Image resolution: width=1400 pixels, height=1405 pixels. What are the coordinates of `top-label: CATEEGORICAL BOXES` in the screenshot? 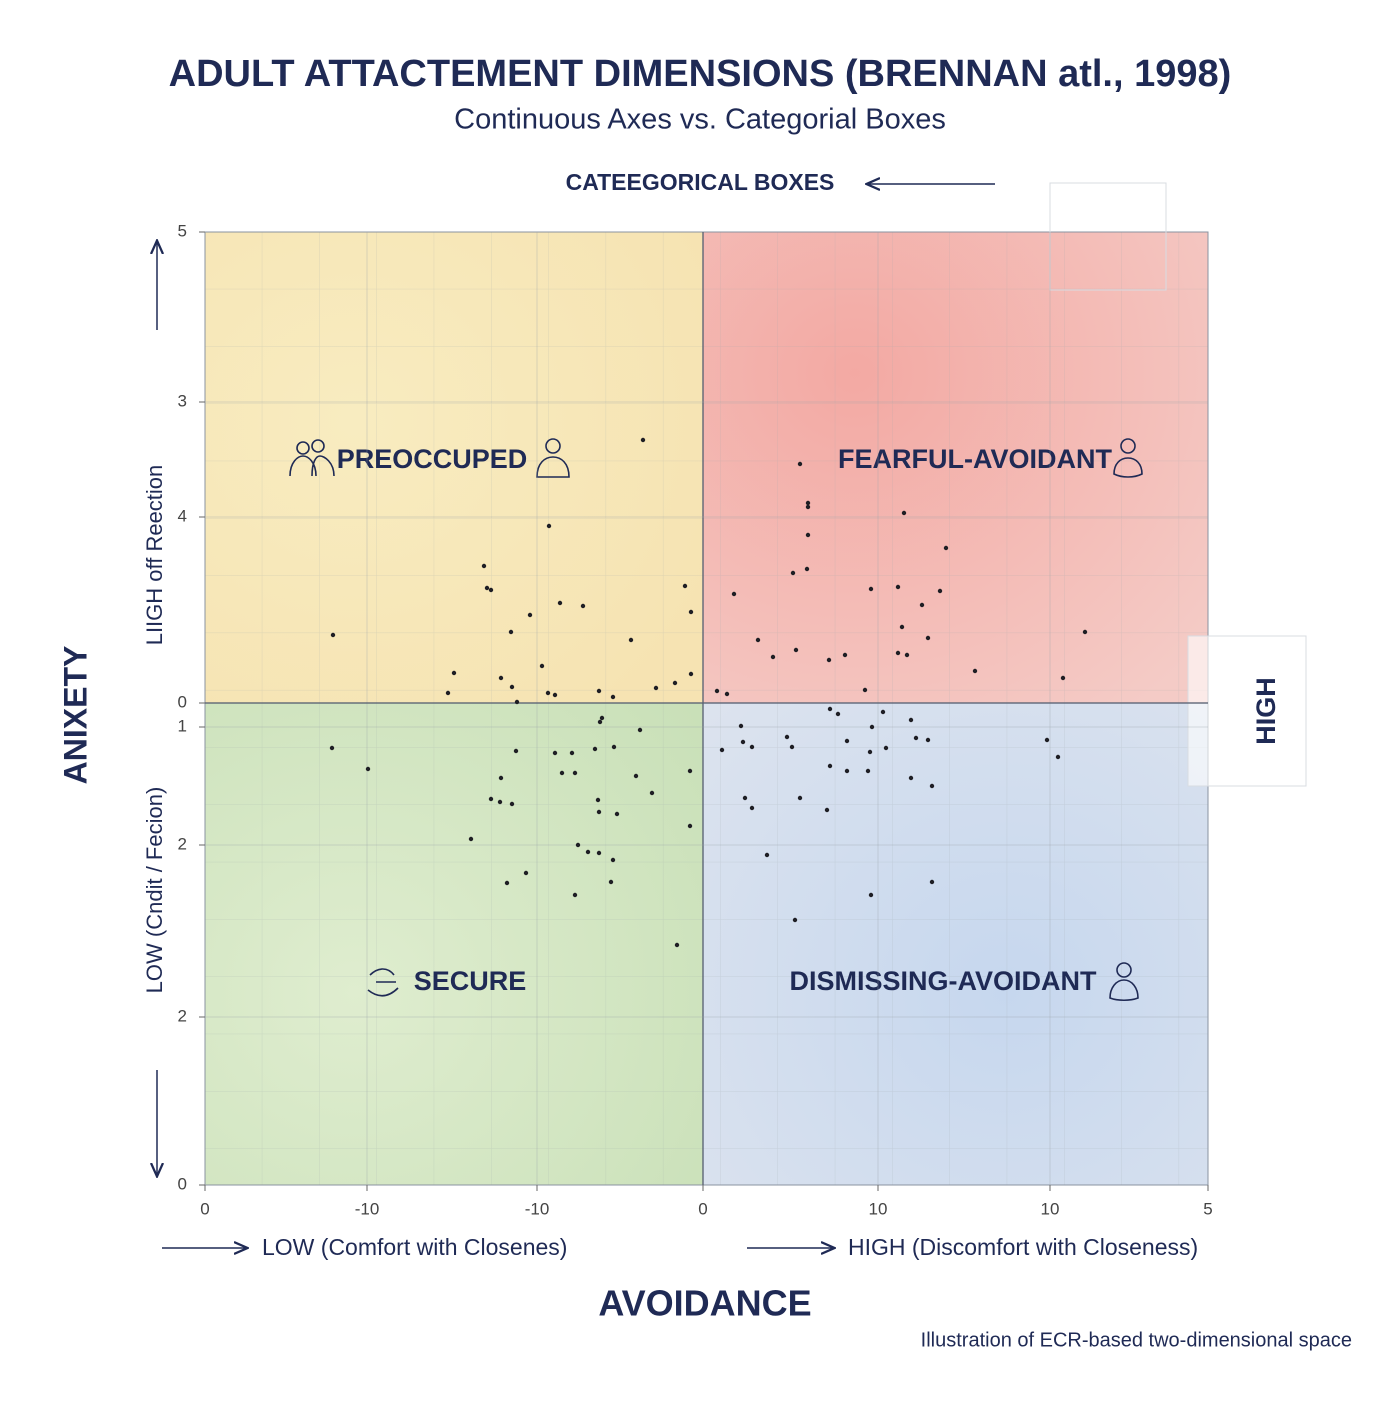 It's located at (700, 182).